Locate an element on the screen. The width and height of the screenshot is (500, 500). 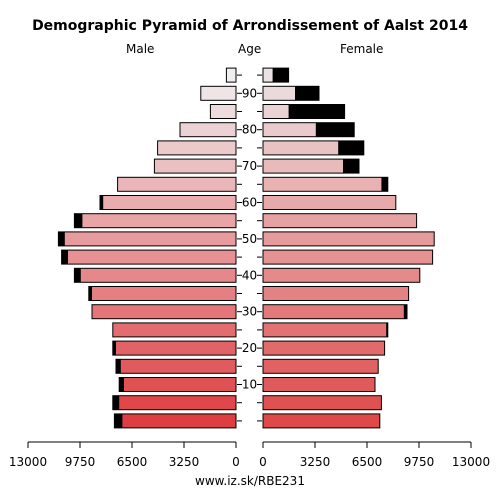
age-tick-label: 20 is located at coordinates (249, 348).